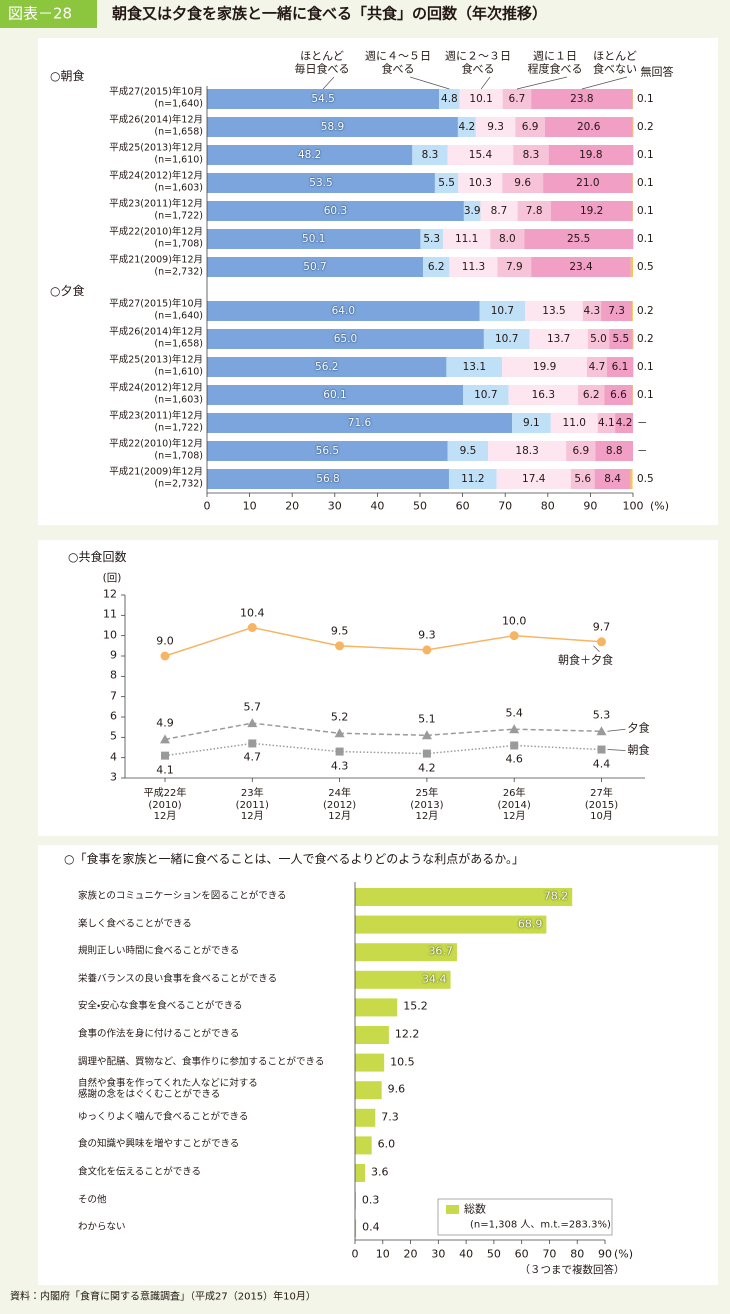 The image size is (730, 1314). Describe the element at coordinates (624, 1254) in the screenshot. I see `axis-unit: (%)` at that location.